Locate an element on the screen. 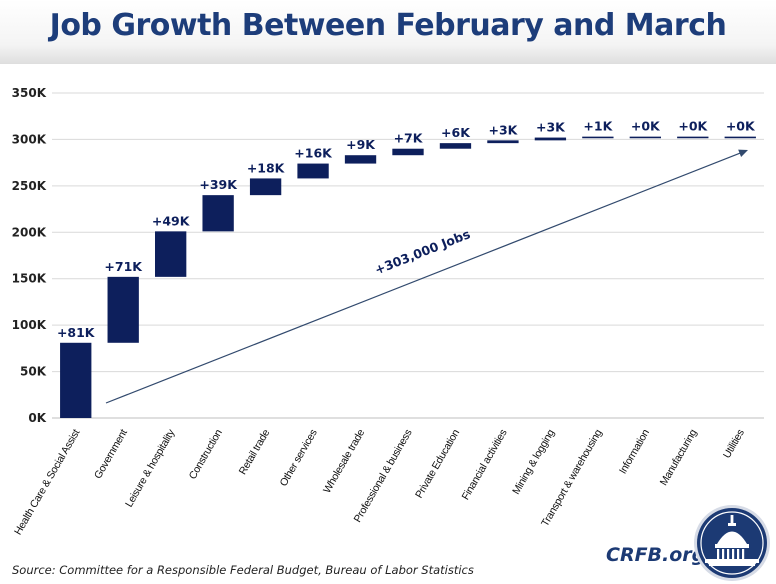 The width and height of the screenshot is (776, 584). page-title: Job Growth Between February and March is located at coordinates (388, 25).